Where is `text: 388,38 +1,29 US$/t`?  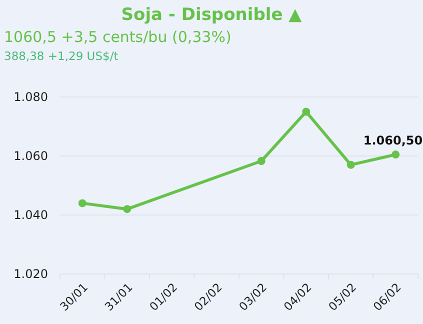 text: 388,38 +1,29 US$/t is located at coordinates (61, 56).